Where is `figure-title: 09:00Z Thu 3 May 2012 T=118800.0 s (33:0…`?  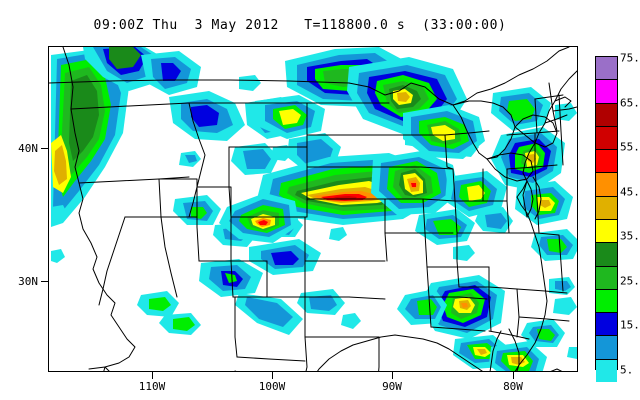 figure-title: 09:00Z Thu 3 May 2012 T=118800.0 s (33:0… is located at coordinates (300, 25).